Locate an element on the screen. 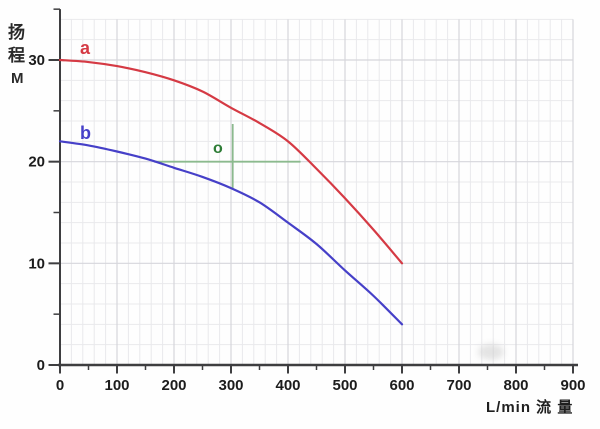 The height and width of the screenshot is (429, 600). x-axis-title: L/min 流 量 is located at coordinates (530, 407).